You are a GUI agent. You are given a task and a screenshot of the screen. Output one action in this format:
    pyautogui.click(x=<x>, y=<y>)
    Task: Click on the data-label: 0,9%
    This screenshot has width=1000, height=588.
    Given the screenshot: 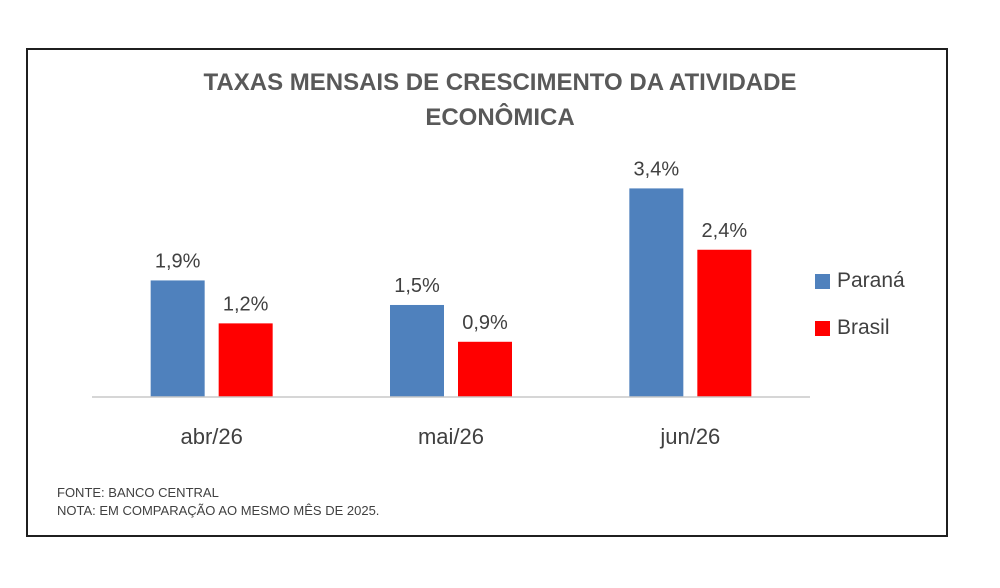 What is the action you would take?
    pyautogui.click(x=485, y=323)
    